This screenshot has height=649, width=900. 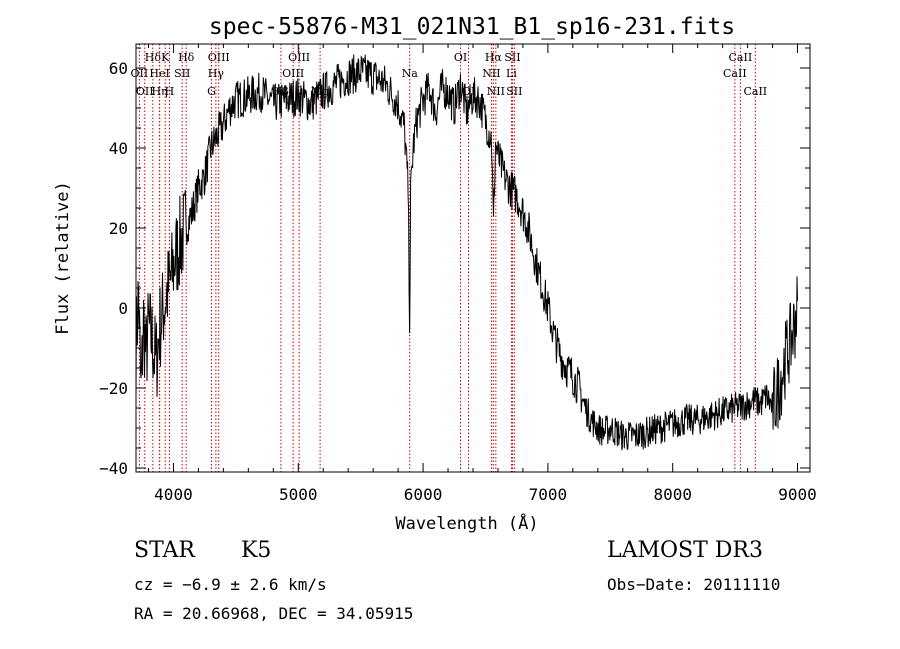 What do you see at coordinates (466, 523) in the screenshot?
I see `x-axis-label: Wavelength (Å)` at bounding box center [466, 523].